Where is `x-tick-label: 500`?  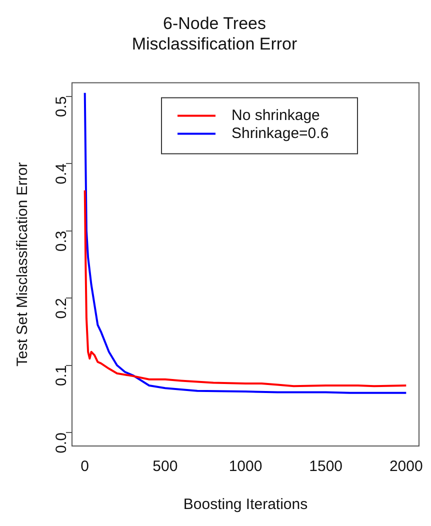
x-tick-label: 500 is located at coordinates (165, 467).